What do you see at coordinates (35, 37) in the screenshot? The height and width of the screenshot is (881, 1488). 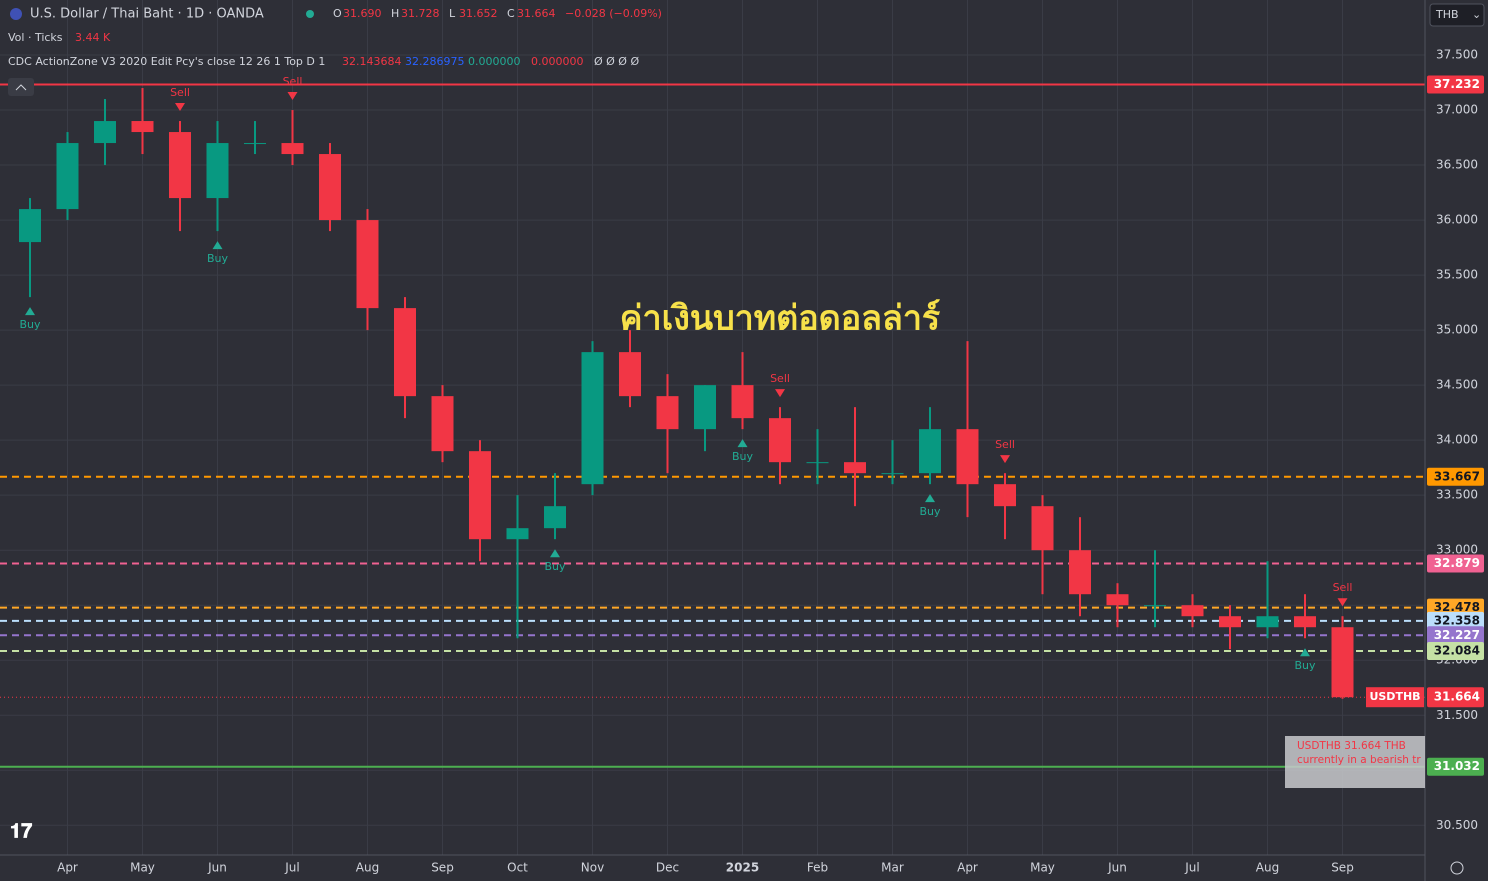 I see `volume-label: Vol · Ticks` at bounding box center [35, 37].